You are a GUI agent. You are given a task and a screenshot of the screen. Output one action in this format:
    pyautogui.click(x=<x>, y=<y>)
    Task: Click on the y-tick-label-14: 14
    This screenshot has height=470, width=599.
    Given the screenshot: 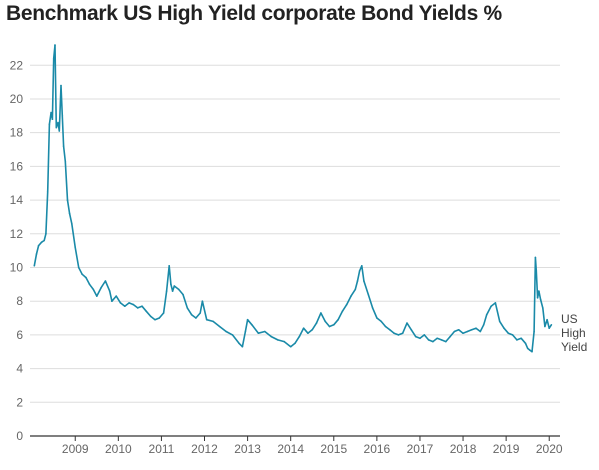 What is the action you would take?
    pyautogui.click(x=17, y=200)
    